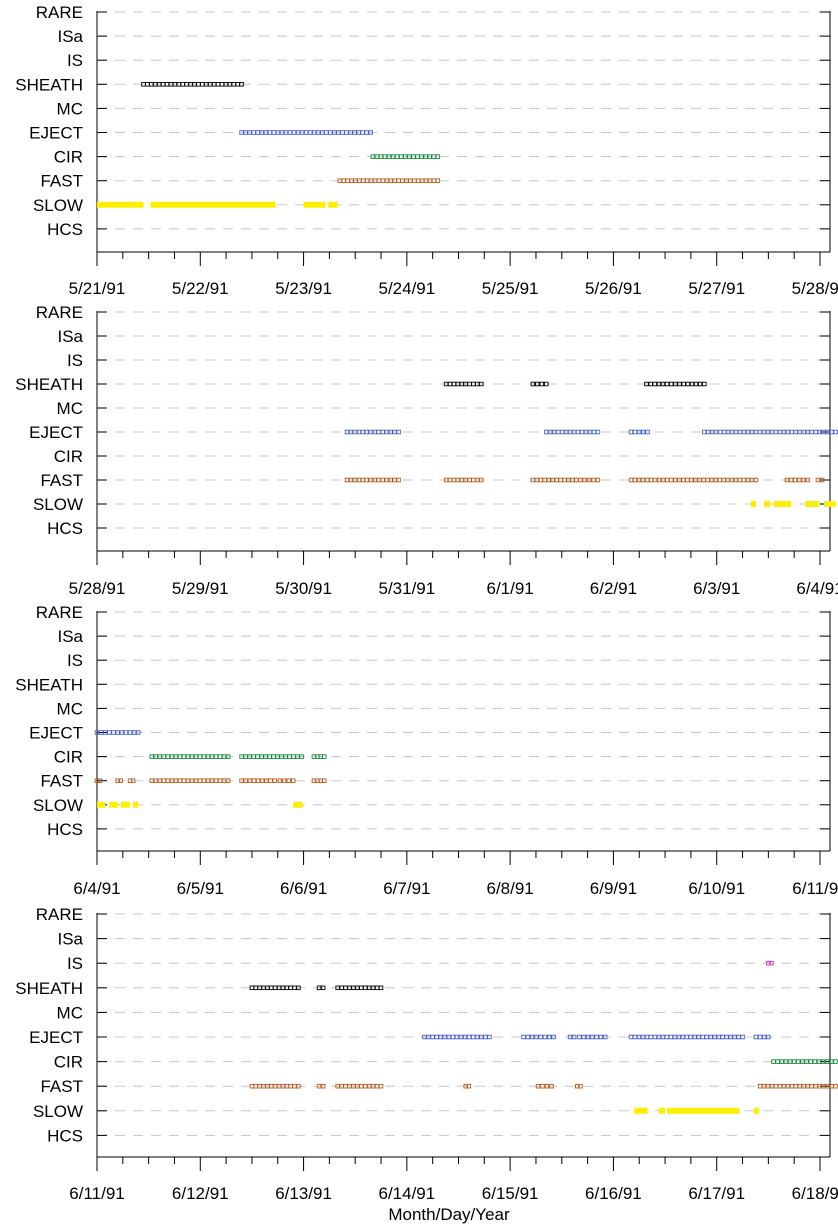 This screenshot has width=838, height=1226. I want to click on category-label: RARE, so click(59, 12).